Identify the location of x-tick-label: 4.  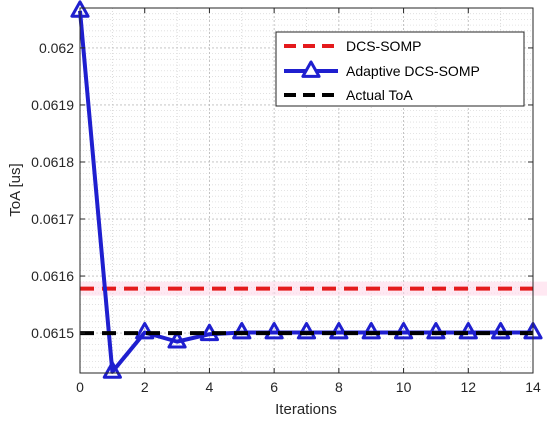
(210, 387).